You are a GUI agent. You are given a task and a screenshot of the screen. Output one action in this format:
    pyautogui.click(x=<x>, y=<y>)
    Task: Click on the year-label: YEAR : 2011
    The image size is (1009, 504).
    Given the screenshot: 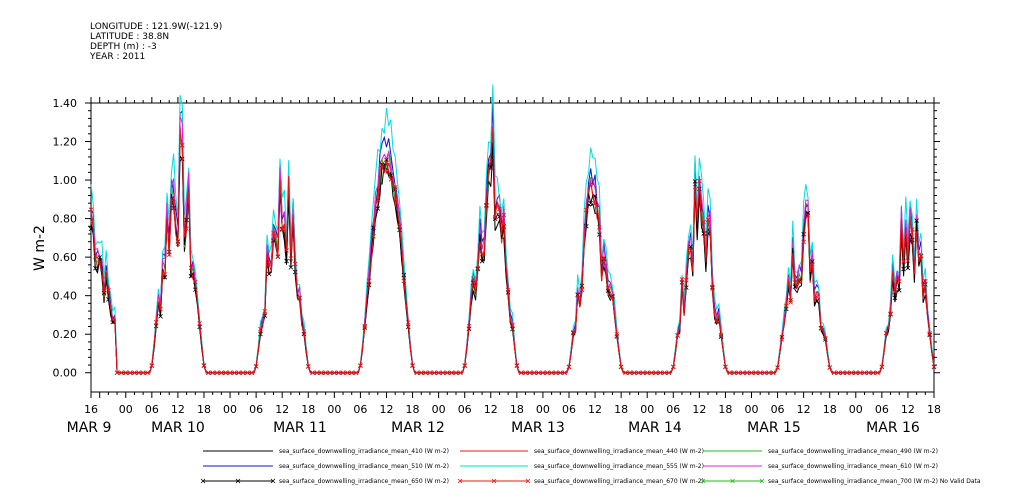 What is the action you would take?
    pyautogui.click(x=118, y=57)
    